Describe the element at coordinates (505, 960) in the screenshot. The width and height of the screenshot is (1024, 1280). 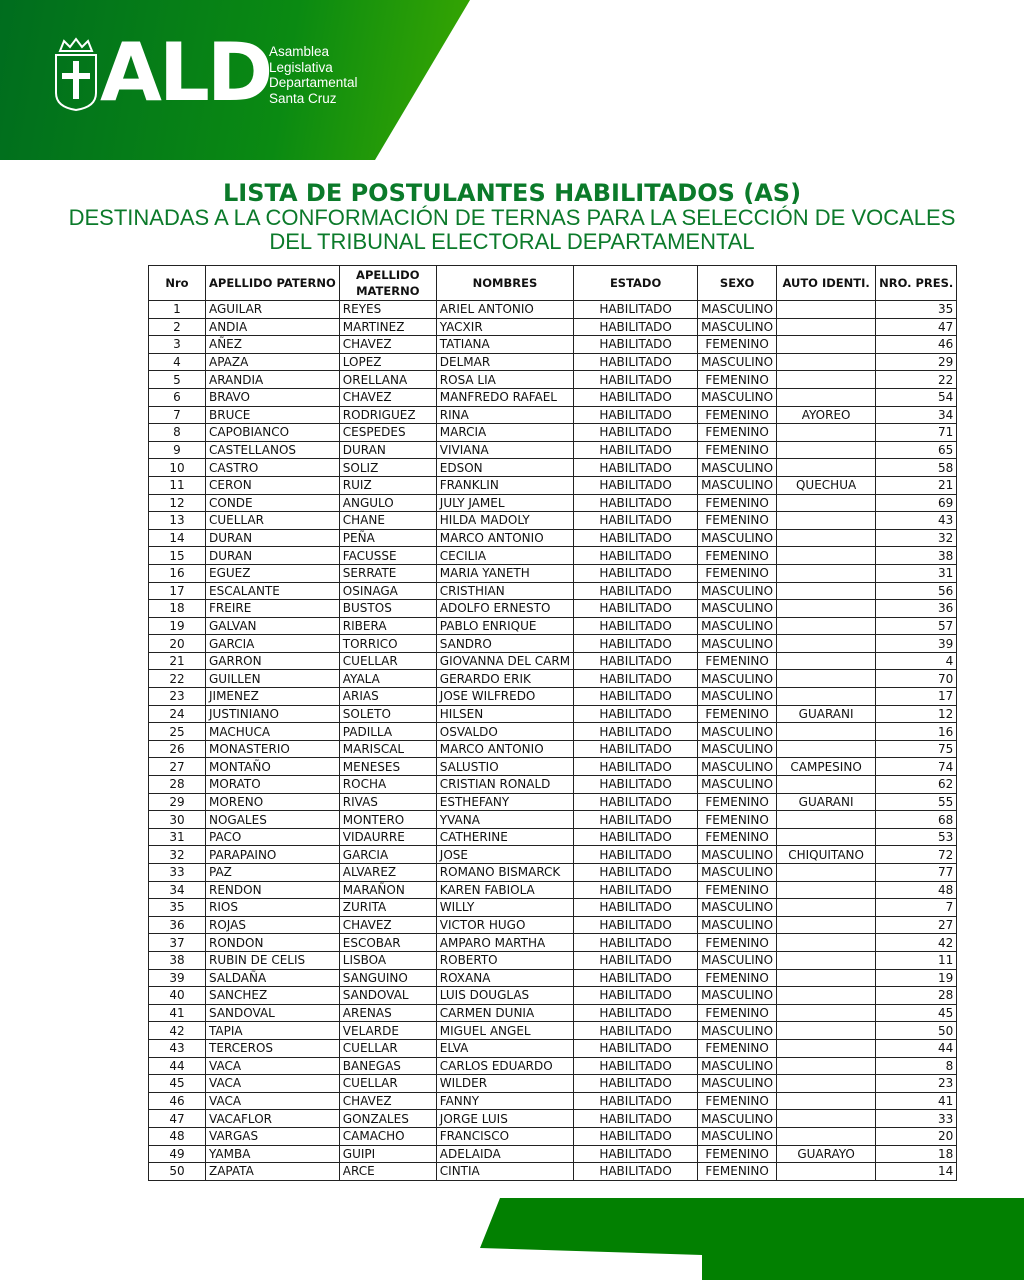
I see `cell-nombres: ROBERTO` at that location.